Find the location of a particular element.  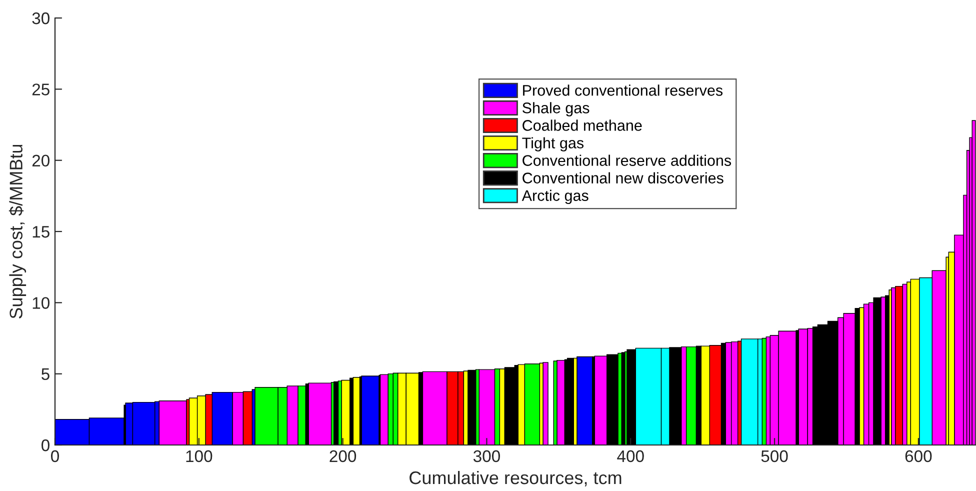

x-tick-label: 100 is located at coordinates (199, 456).